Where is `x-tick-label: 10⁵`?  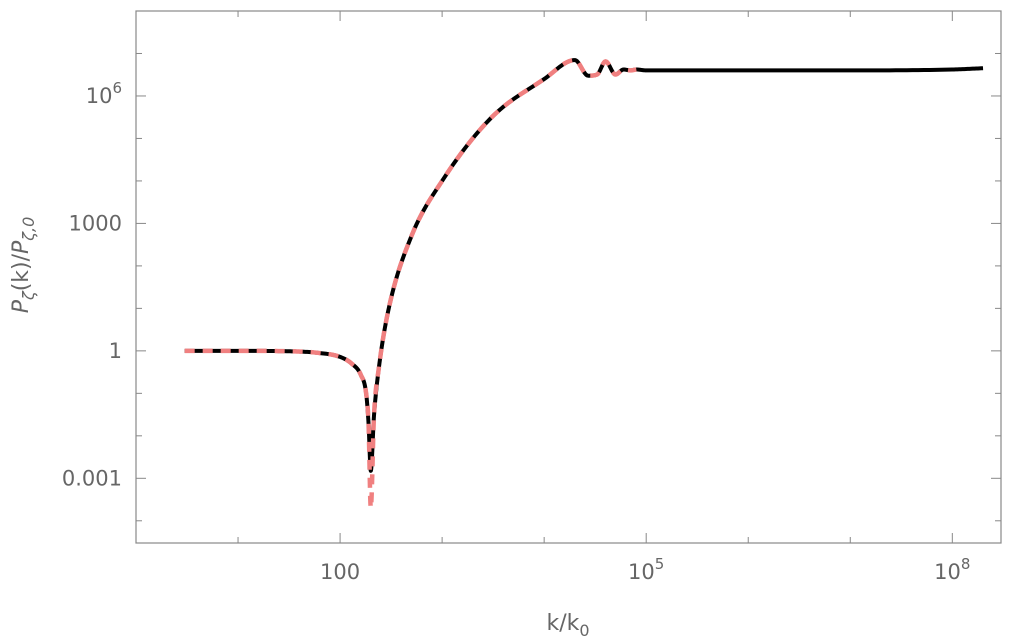
x-tick-label: 10⁵ is located at coordinates (646, 569).